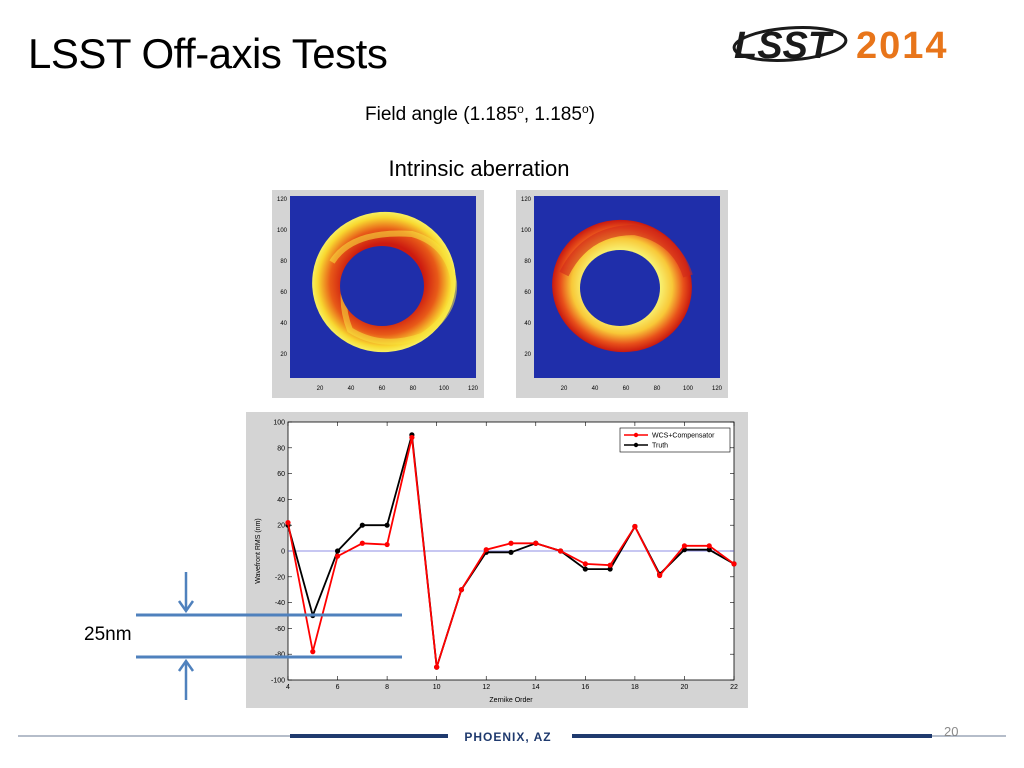 Image resolution: width=1024 pixels, height=768 pixels. Describe the element at coordinates (338, 687) in the screenshot. I see `x-tick-label: 6` at that location.